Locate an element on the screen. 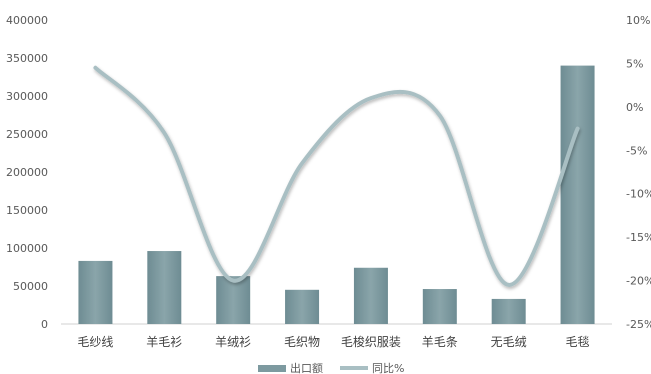 The image size is (651, 374). category-label: 毛纱线 is located at coordinates (95, 342).